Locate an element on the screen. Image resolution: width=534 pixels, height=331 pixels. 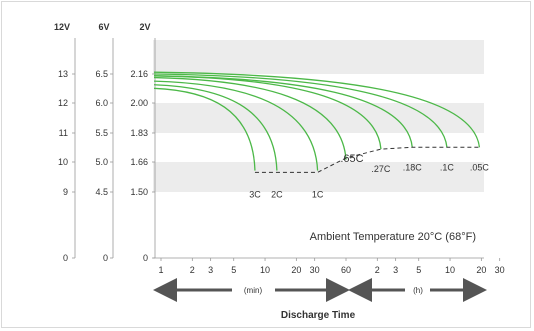
x-tick-label: 1 is located at coordinates (160, 270).